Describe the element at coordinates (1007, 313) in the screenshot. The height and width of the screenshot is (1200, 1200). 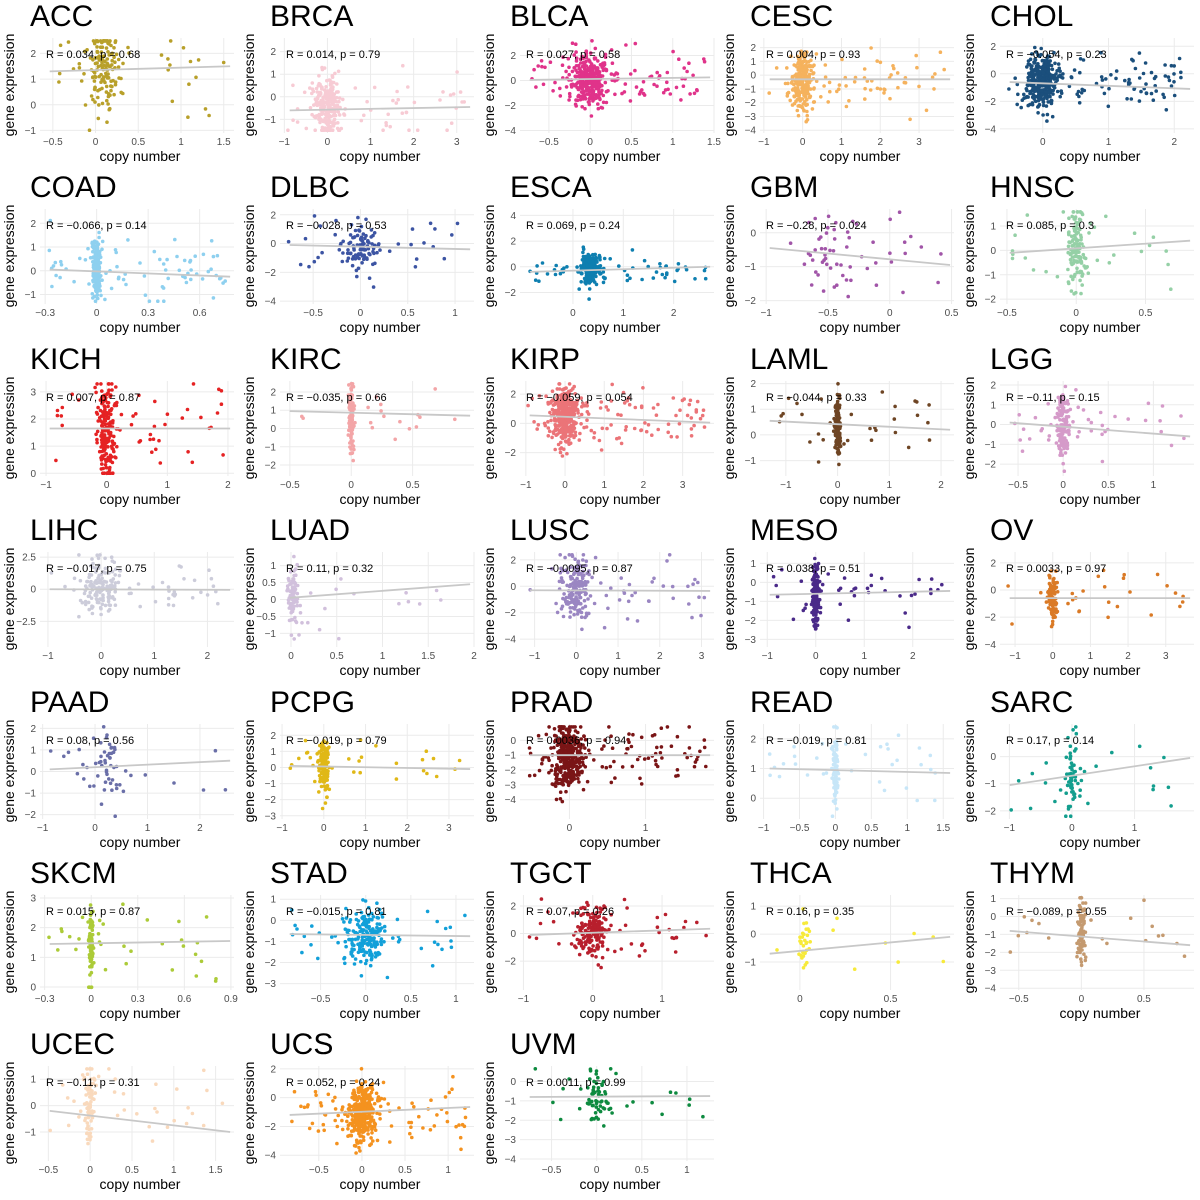
I see `x-tick-label: −0.5` at that location.